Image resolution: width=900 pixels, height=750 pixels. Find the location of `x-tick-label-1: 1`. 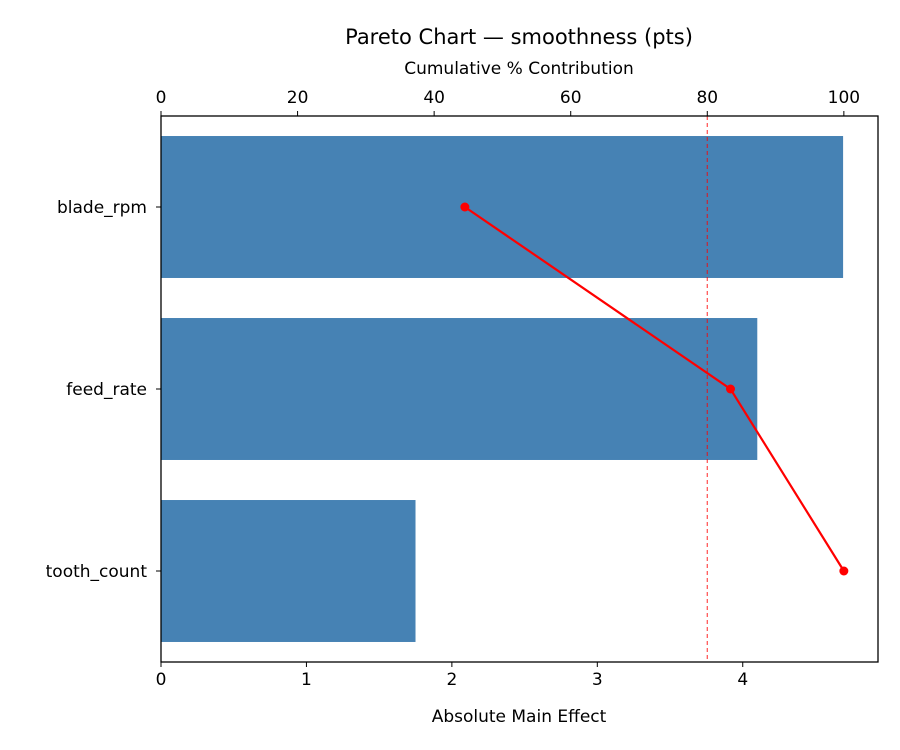

x-tick-label-1: 1 is located at coordinates (306, 680).